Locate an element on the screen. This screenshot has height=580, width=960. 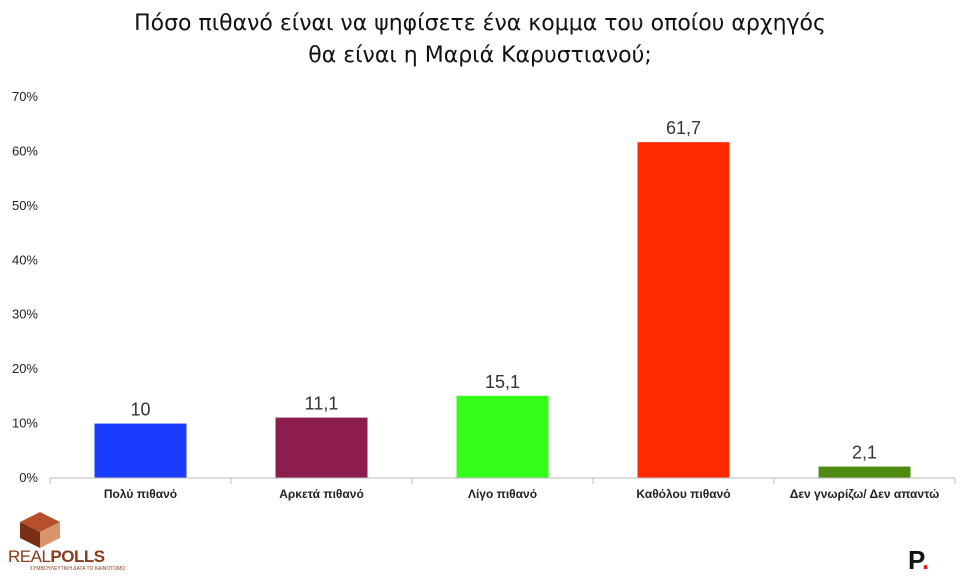
x-tick-label: Αρκετά πιθανό is located at coordinates (321, 494).